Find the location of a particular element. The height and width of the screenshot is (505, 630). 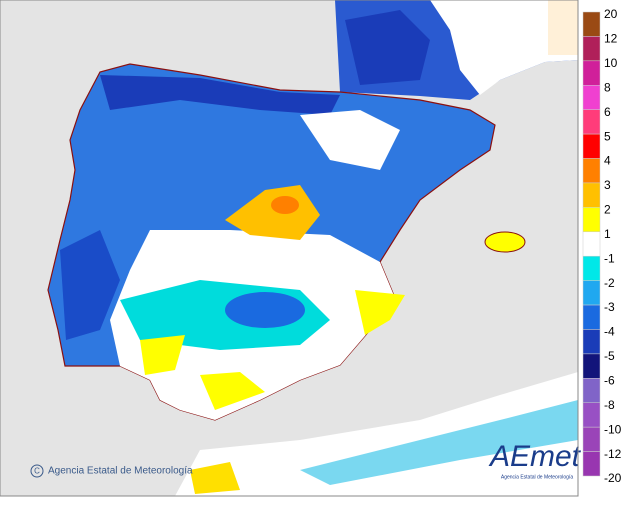

legend-label: 20 is located at coordinates (611, 14).